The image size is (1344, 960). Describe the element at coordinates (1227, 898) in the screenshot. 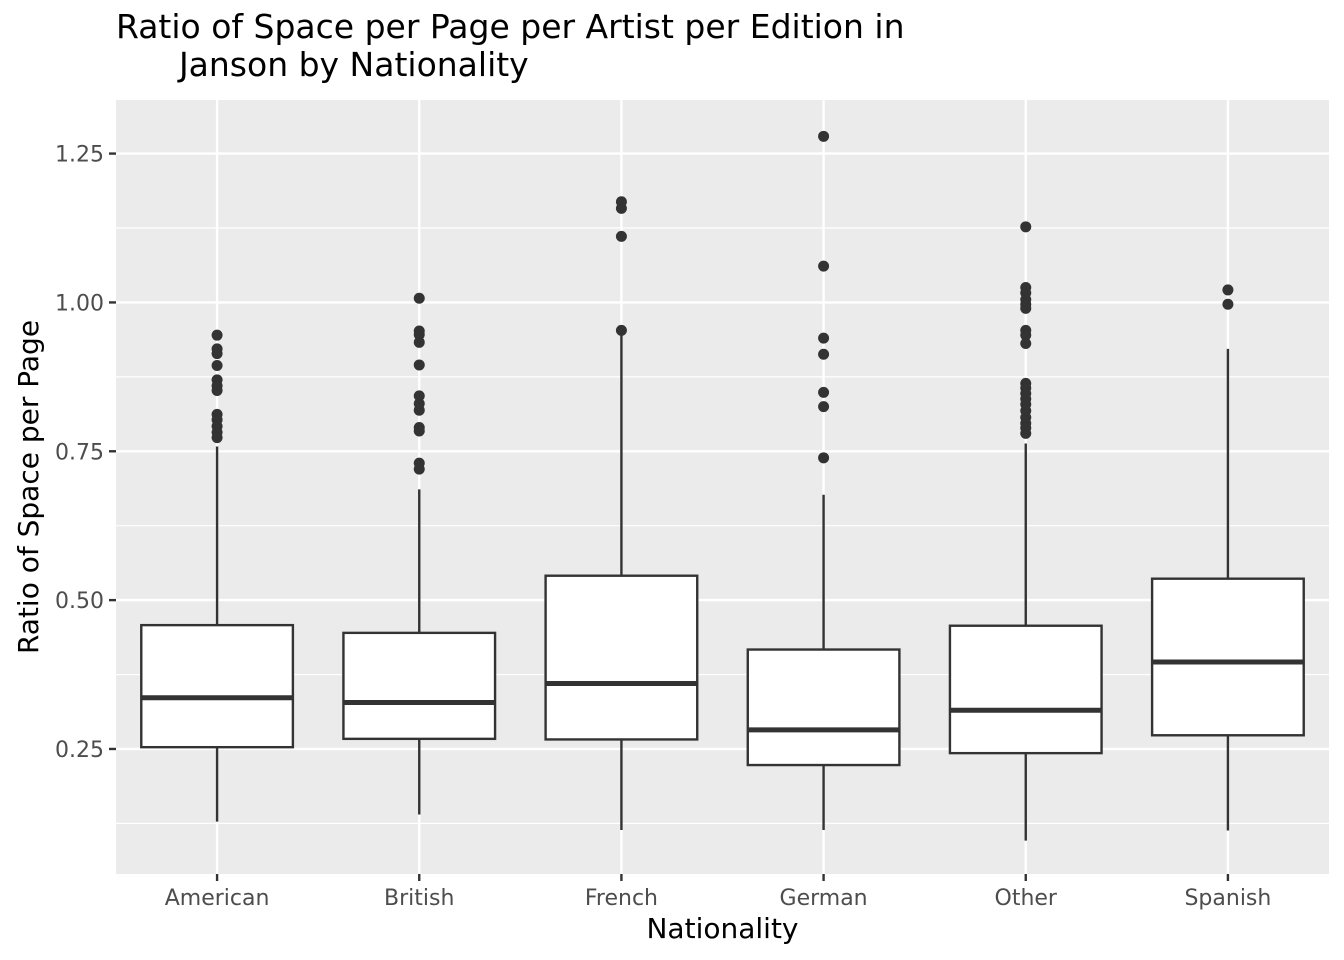

I see `x-tick-label: Spanish` at that location.